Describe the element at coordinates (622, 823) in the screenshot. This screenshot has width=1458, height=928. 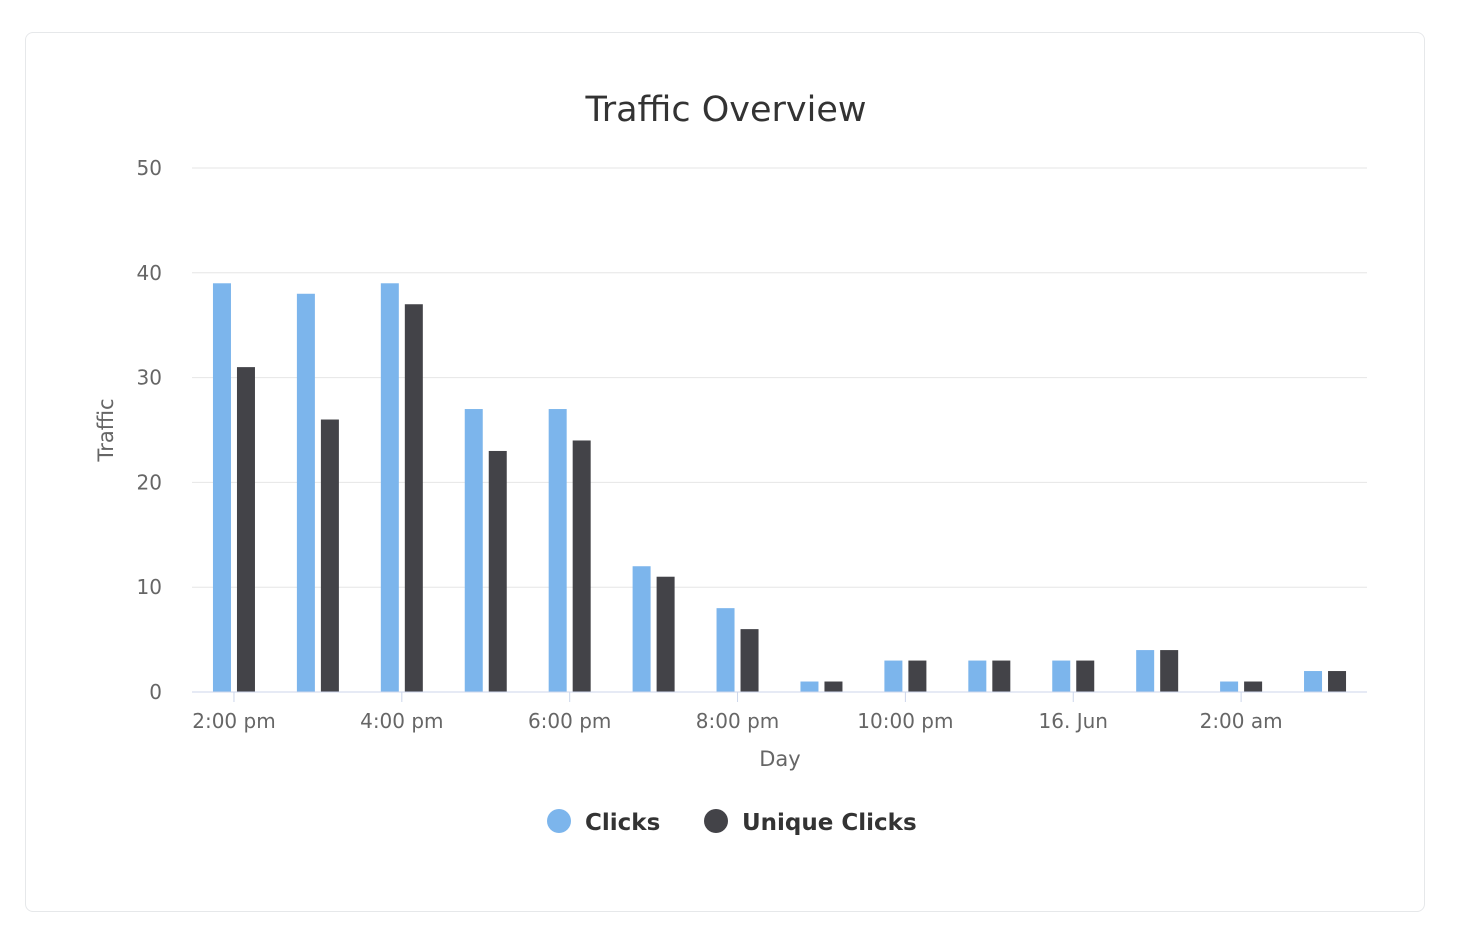
I see `legend-label: Clicks` at that location.